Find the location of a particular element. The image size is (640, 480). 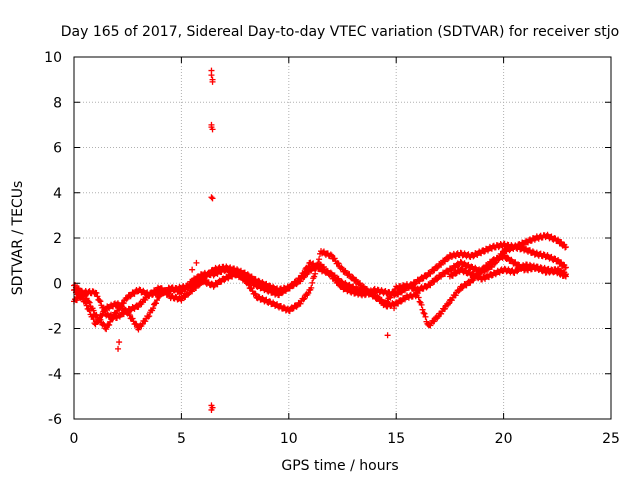

y-tick-label: 8 is located at coordinates (57, 103).